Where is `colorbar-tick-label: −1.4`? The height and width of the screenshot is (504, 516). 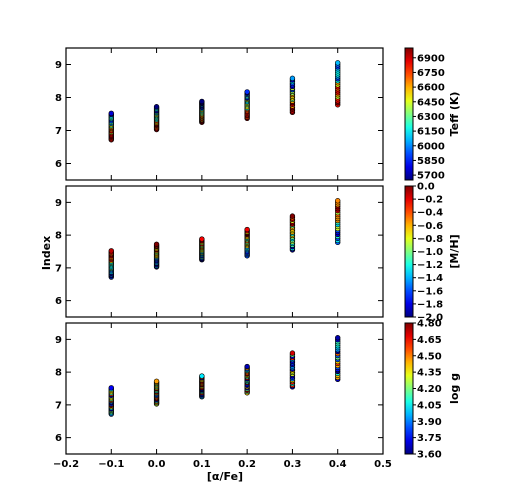
colorbar-tick-label: −1.4 is located at coordinates (430, 278).